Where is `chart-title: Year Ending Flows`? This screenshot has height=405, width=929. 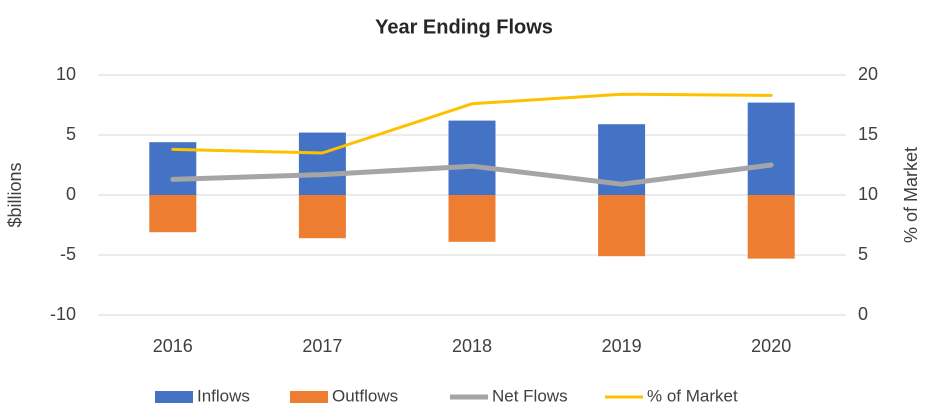
chart-title: Year Ending Flows is located at coordinates (464, 27).